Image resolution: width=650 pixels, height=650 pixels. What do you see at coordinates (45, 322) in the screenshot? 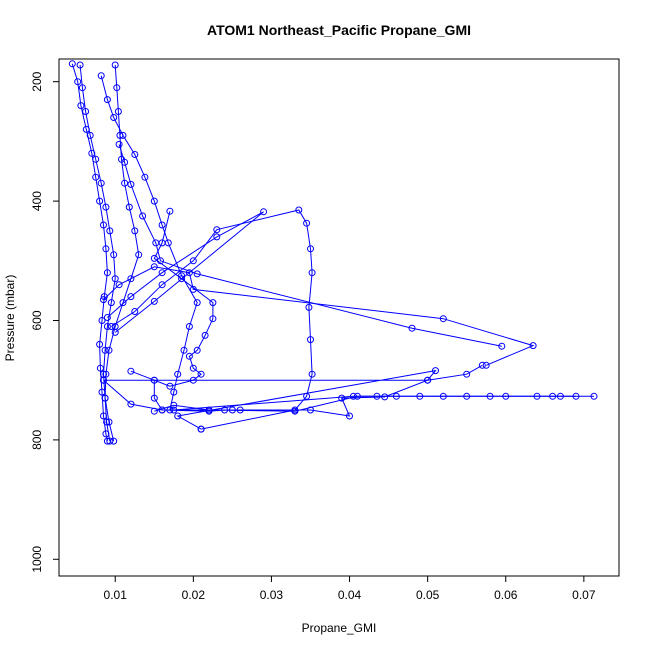
I see `y-axis: 200 400 600 800 1000` at bounding box center [45, 322].